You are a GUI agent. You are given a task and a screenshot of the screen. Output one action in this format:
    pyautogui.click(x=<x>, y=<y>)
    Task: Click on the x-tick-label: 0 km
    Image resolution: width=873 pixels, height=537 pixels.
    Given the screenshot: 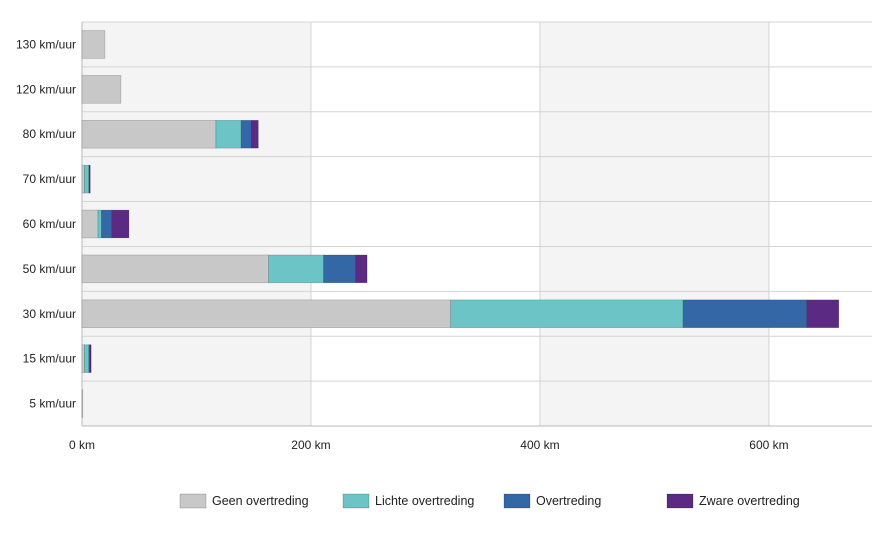 What is the action you would take?
    pyautogui.click(x=82, y=445)
    